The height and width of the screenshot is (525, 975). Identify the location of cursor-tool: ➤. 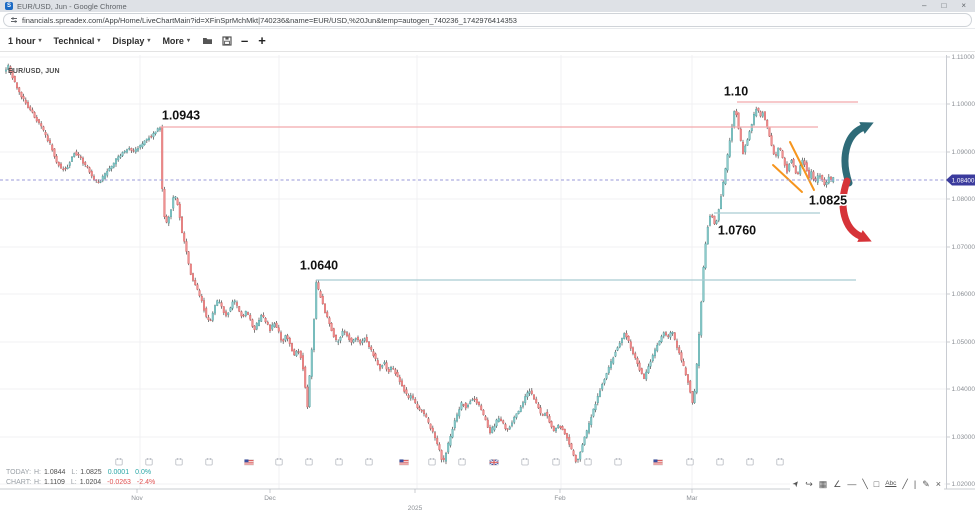
(795, 484).